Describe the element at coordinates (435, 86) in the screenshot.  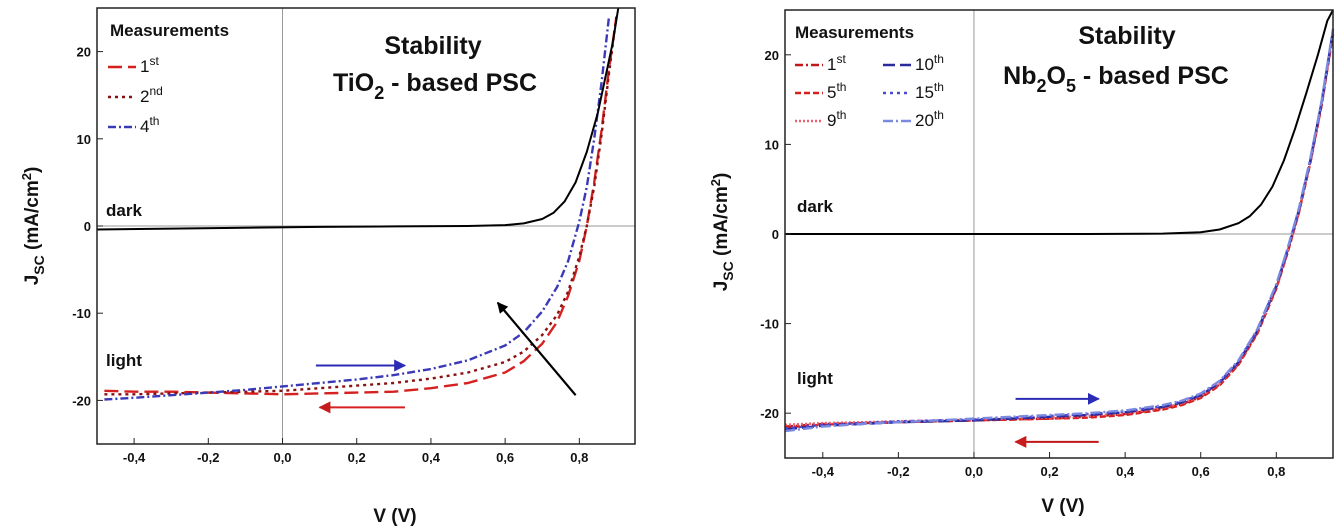
I see `chart-title-line2: TiO2 - based PSC` at that location.